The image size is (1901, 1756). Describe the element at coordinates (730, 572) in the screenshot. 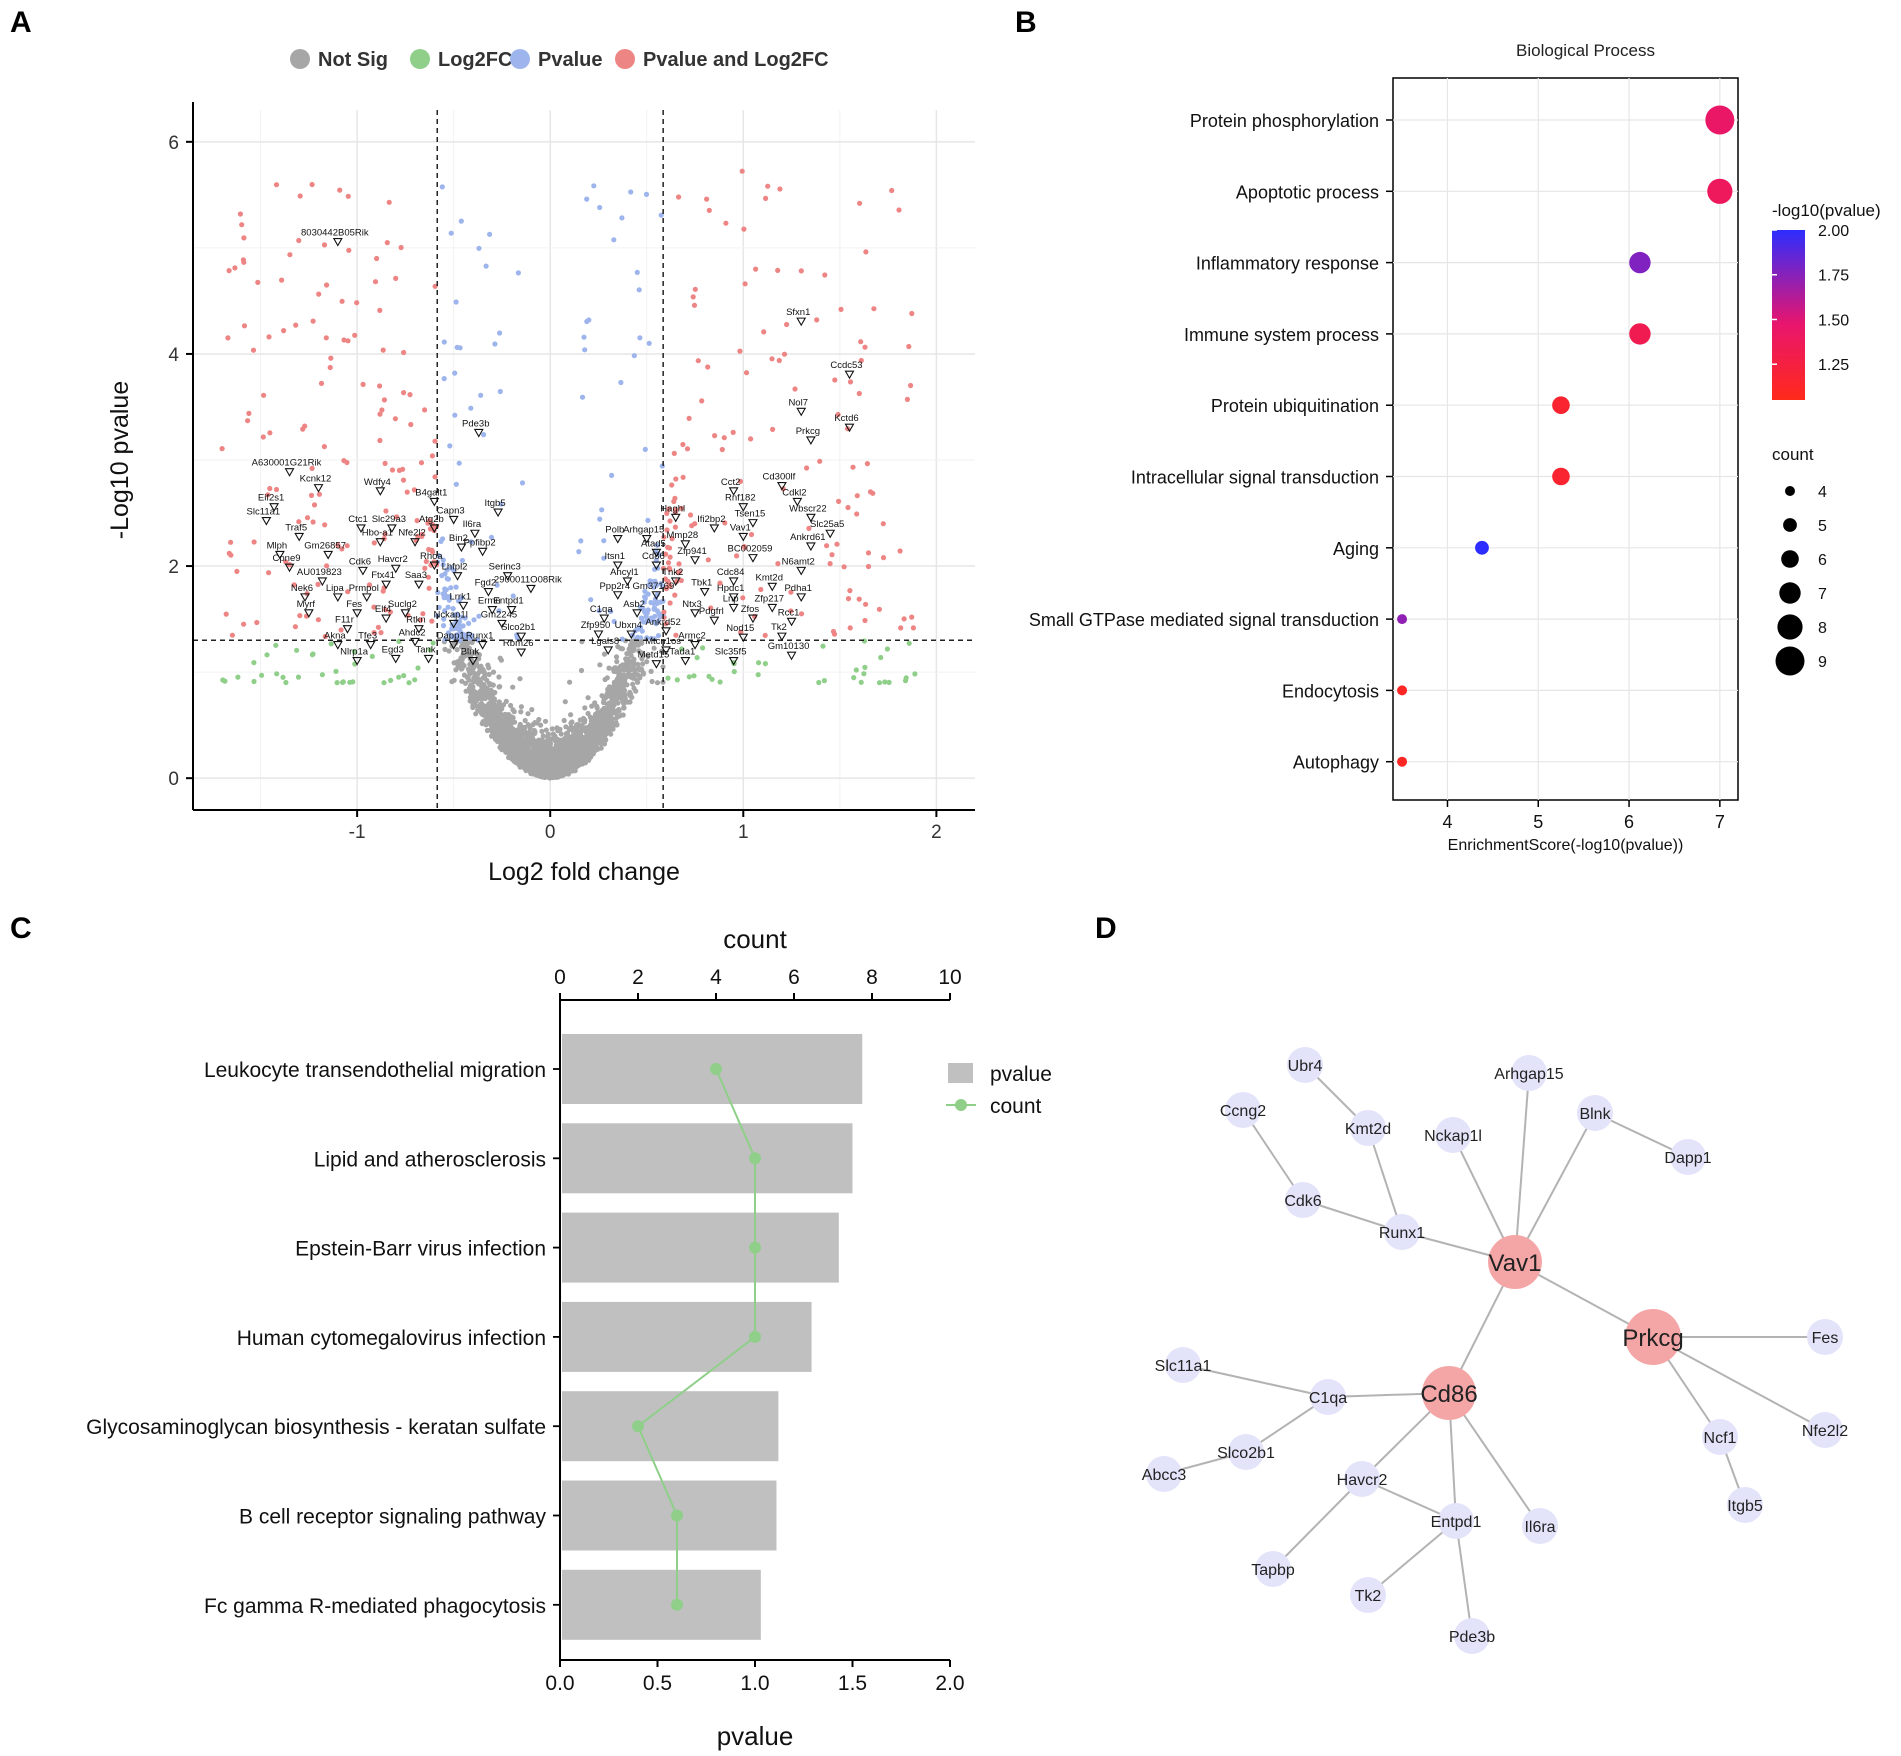

I see `gene-label: Cdc84` at that location.